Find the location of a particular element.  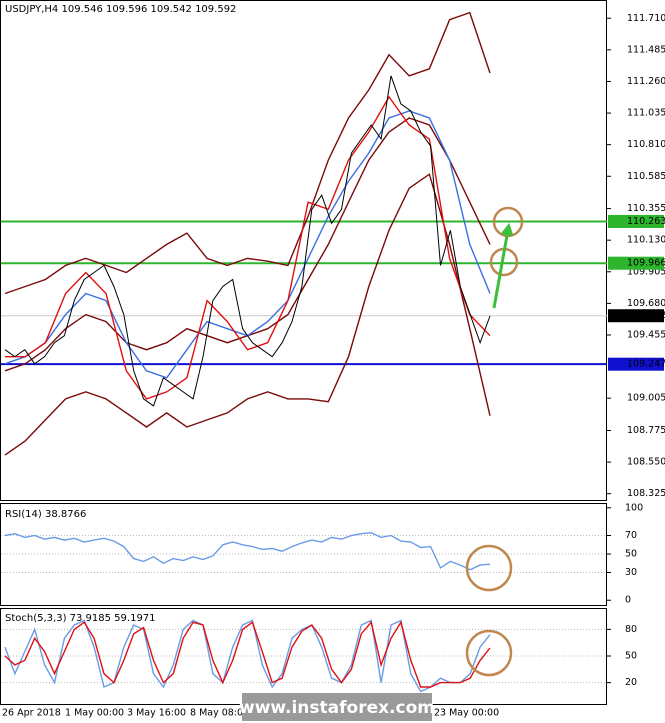

watermark: www.instaforex.com is located at coordinates (337, 708).